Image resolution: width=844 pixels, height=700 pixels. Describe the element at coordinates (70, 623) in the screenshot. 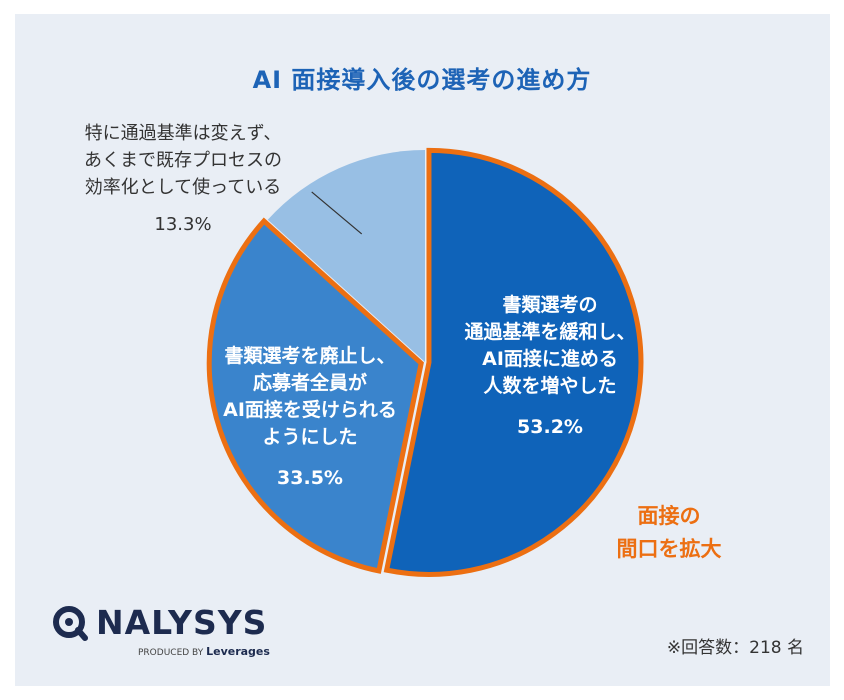

I see `logo-mark-icon` at that location.